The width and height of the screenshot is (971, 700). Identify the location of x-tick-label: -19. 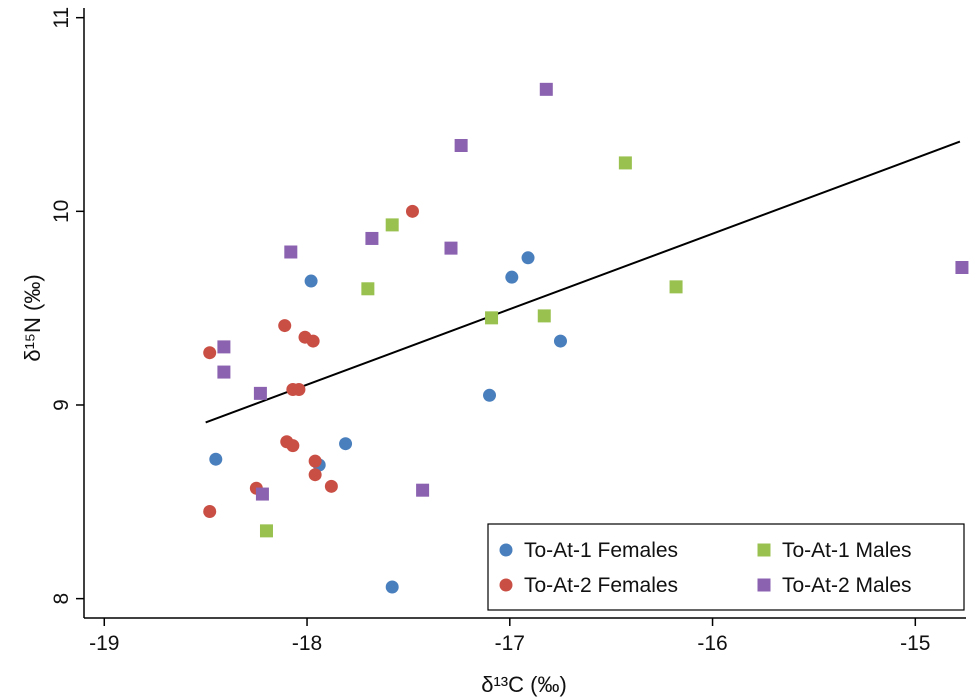
(104, 643).